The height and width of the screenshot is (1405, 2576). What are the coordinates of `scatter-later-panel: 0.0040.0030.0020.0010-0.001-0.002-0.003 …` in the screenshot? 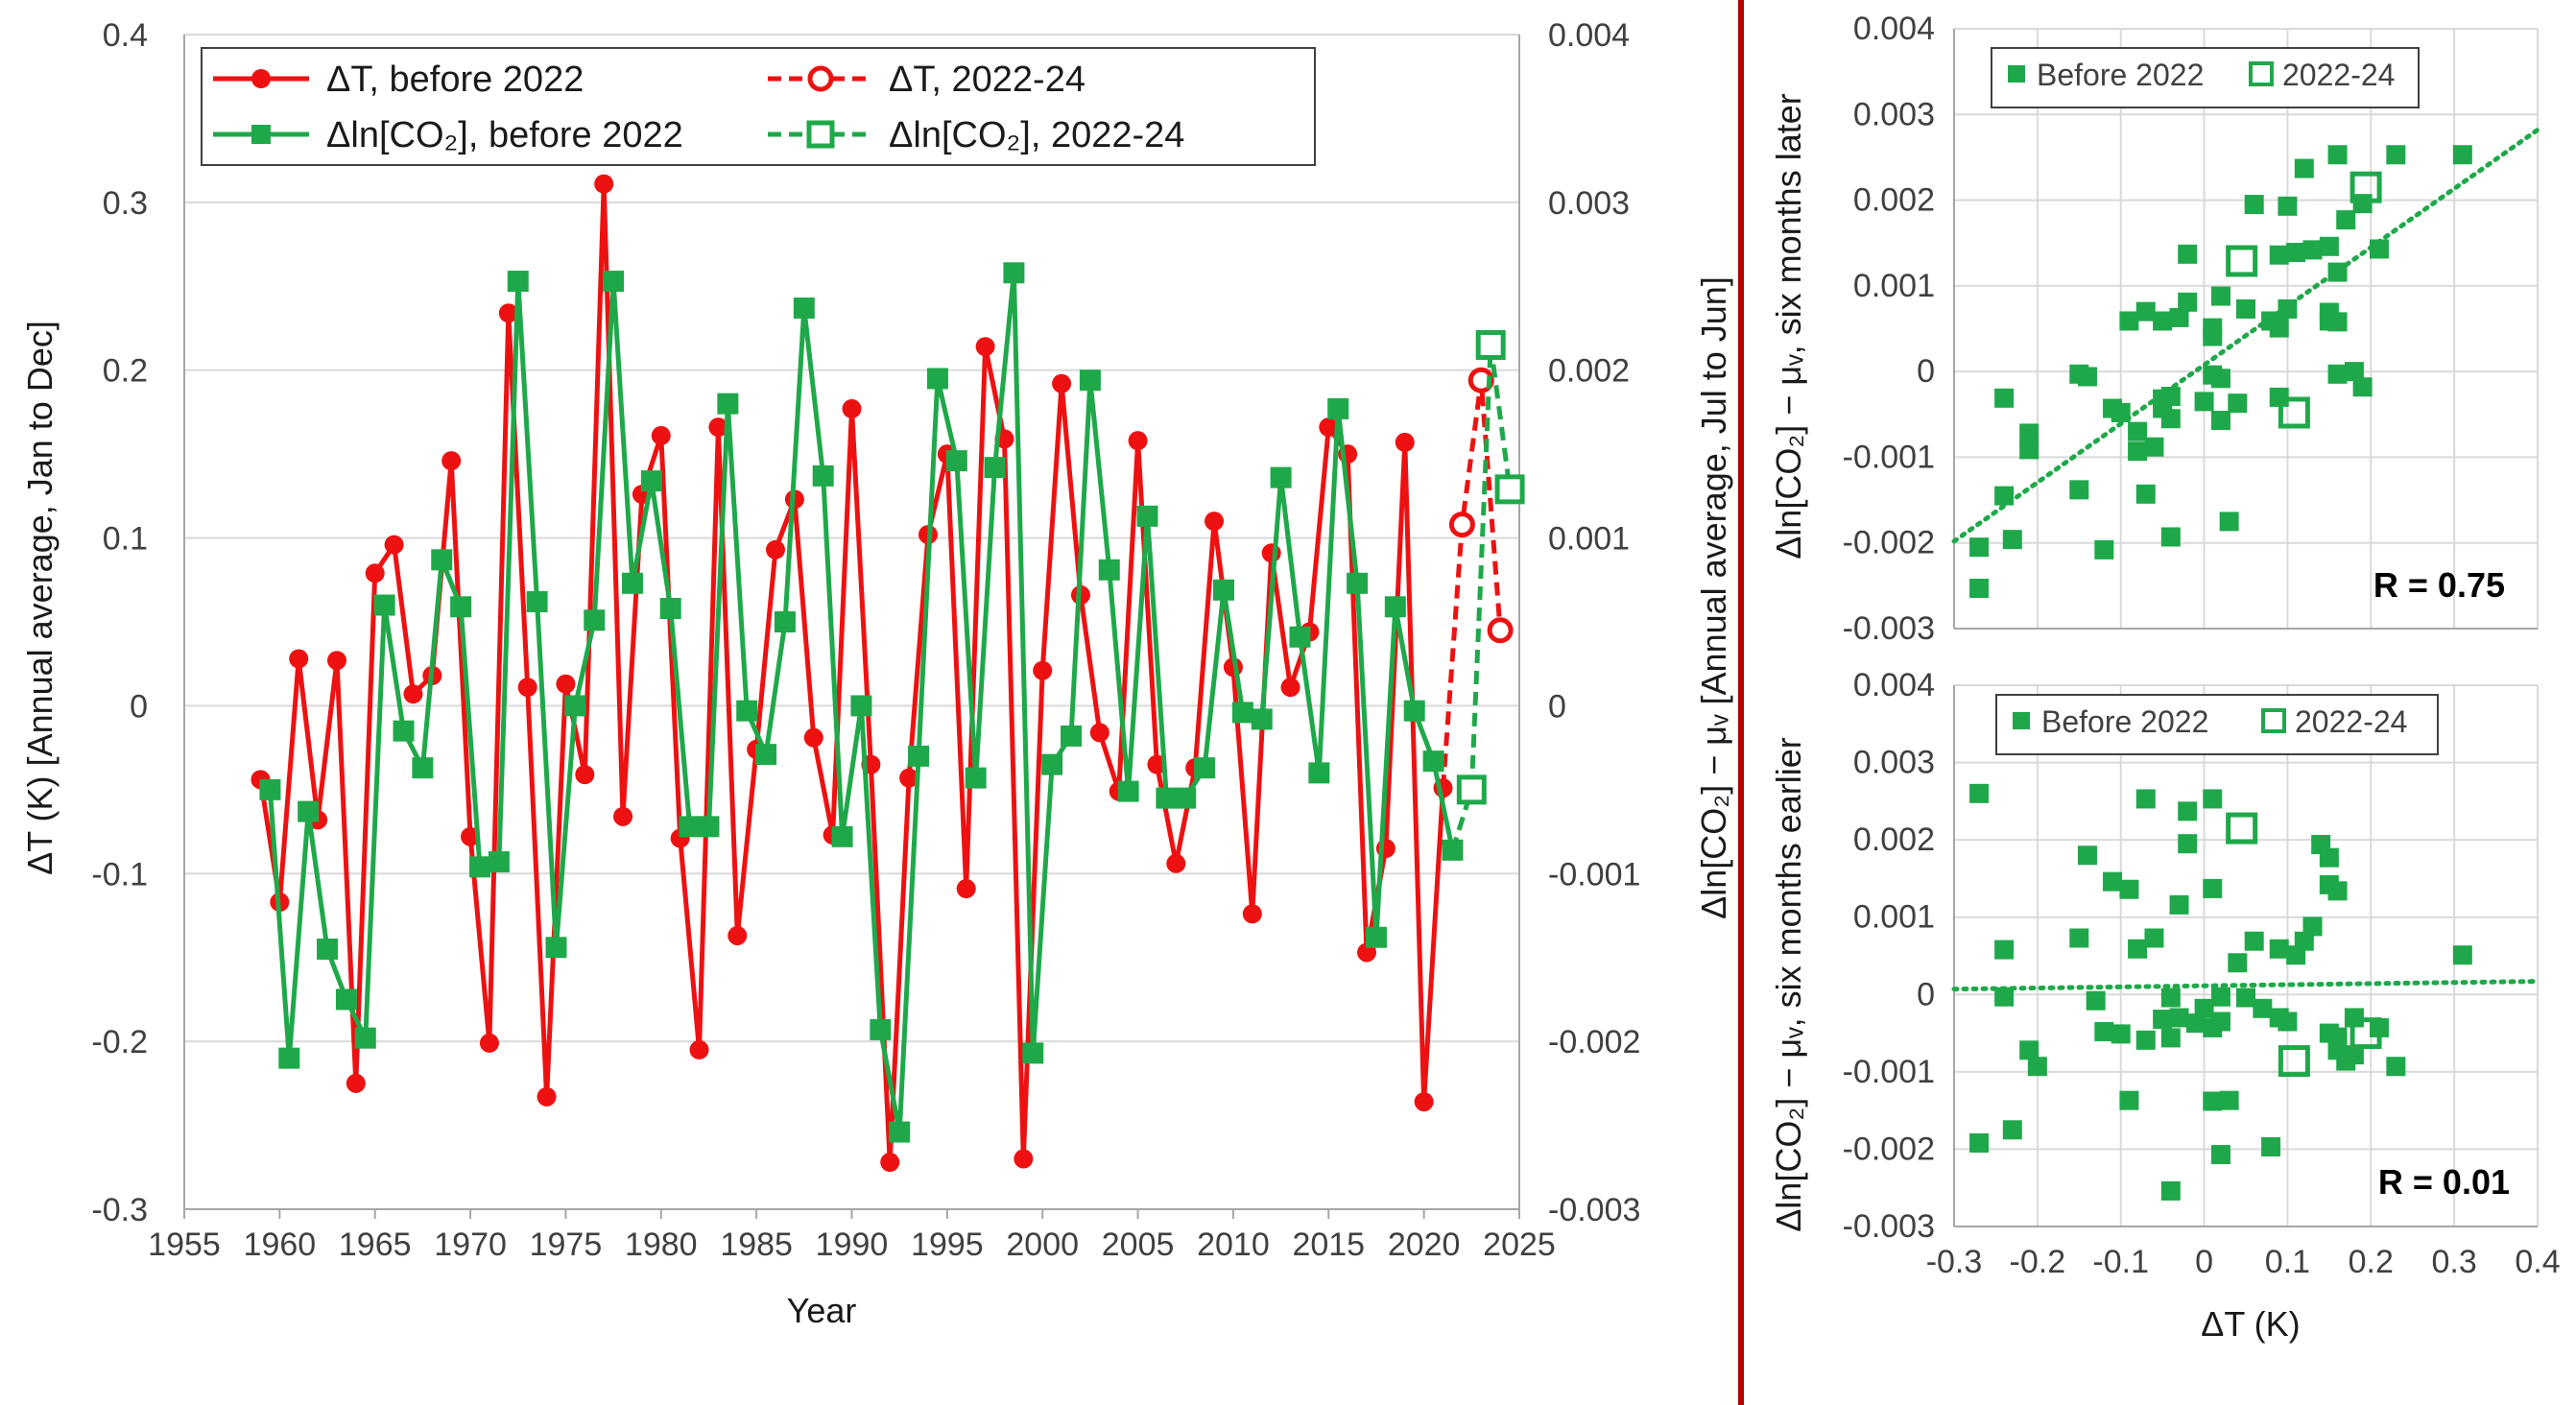 It's located at (2154, 329).